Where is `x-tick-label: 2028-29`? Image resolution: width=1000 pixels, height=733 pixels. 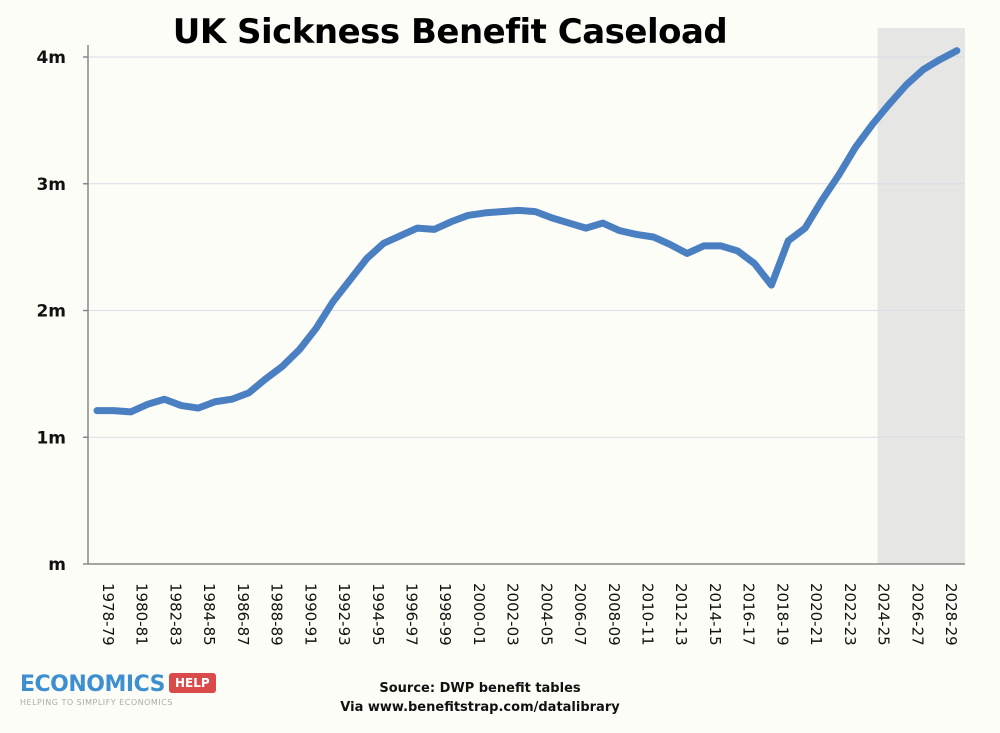
x-tick-label: 2028-29 is located at coordinates (951, 614).